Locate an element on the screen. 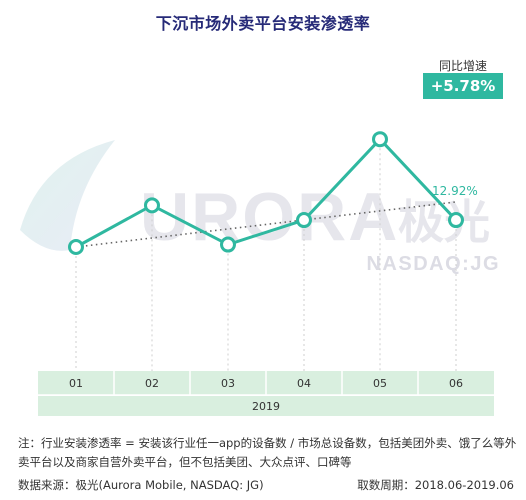 The width and height of the screenshot is (526, 500). data-source: 数据来源：极光(Aurora Mobile, NASDAQ: JG) is located at coordinates (141, 485).